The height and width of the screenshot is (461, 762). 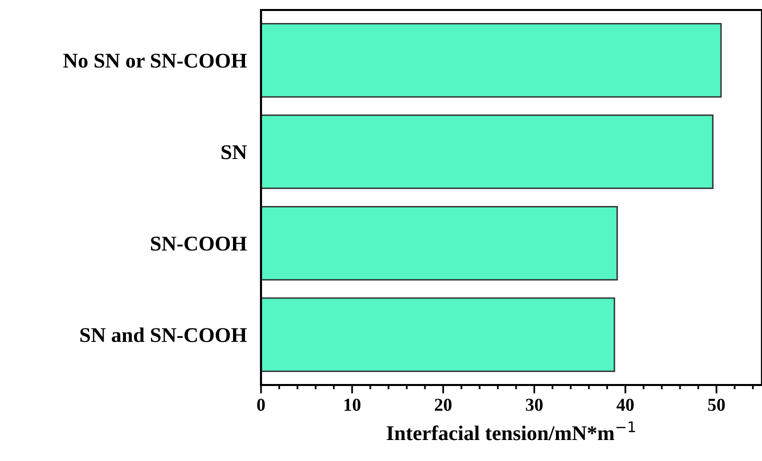 What do you see at coordinates (234, 152) in the screenshot?
I see `y-tick-label: SN` at bounding box center [234, 152].